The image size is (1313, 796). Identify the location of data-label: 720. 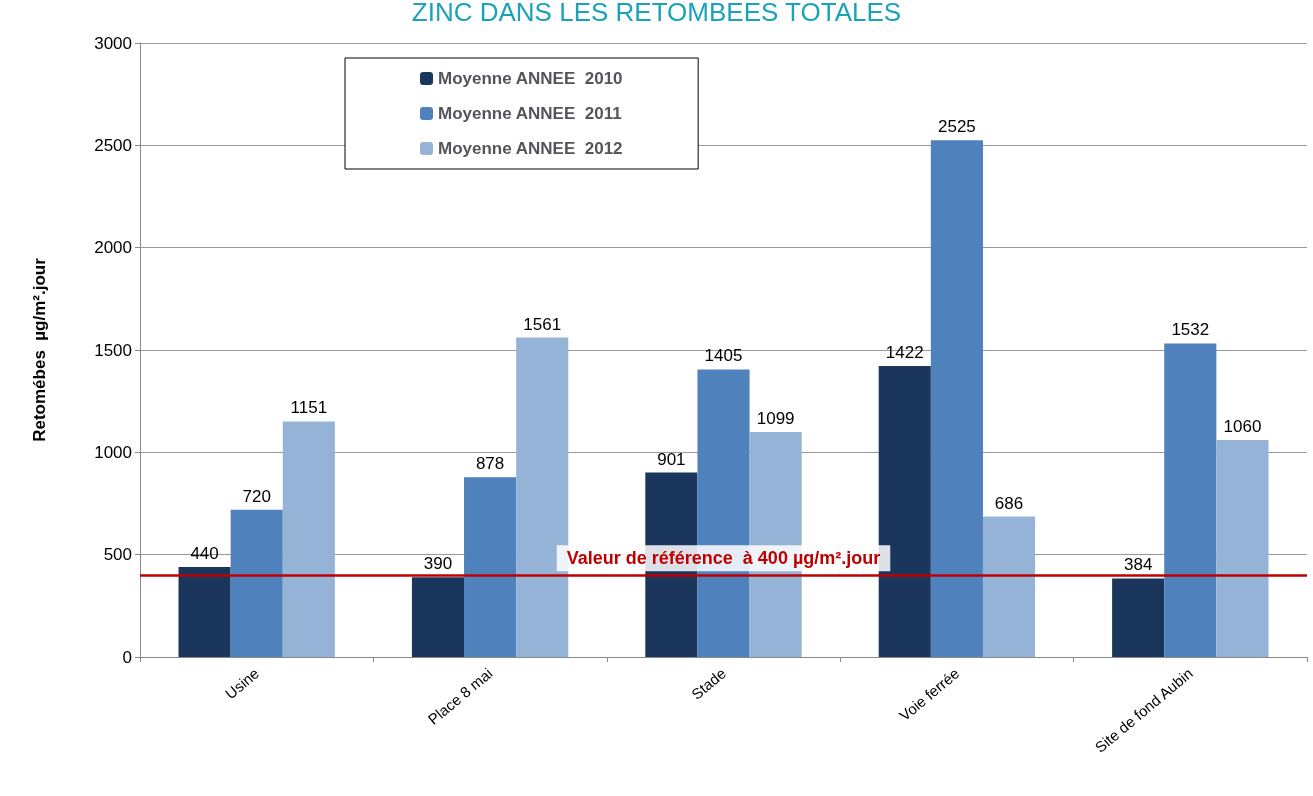
(256, 496).